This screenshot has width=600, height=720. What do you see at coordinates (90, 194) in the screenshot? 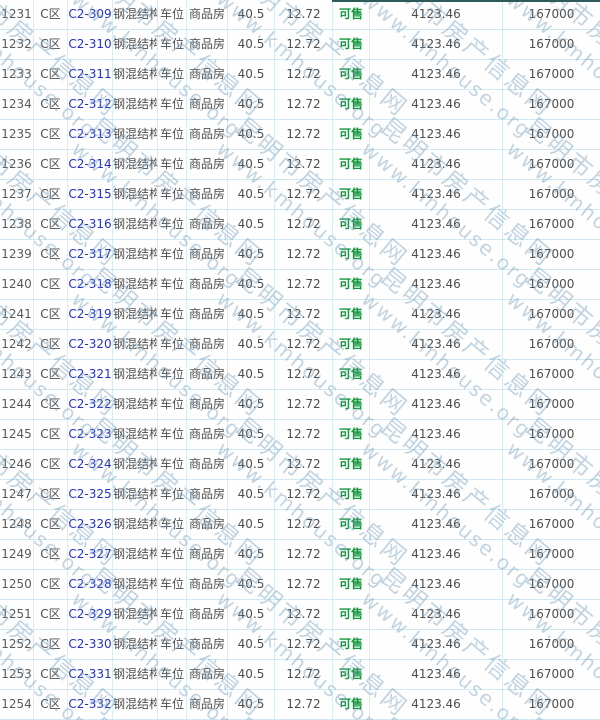
I see `unit-number-link: C2-315` at bounding box center [90, 194].